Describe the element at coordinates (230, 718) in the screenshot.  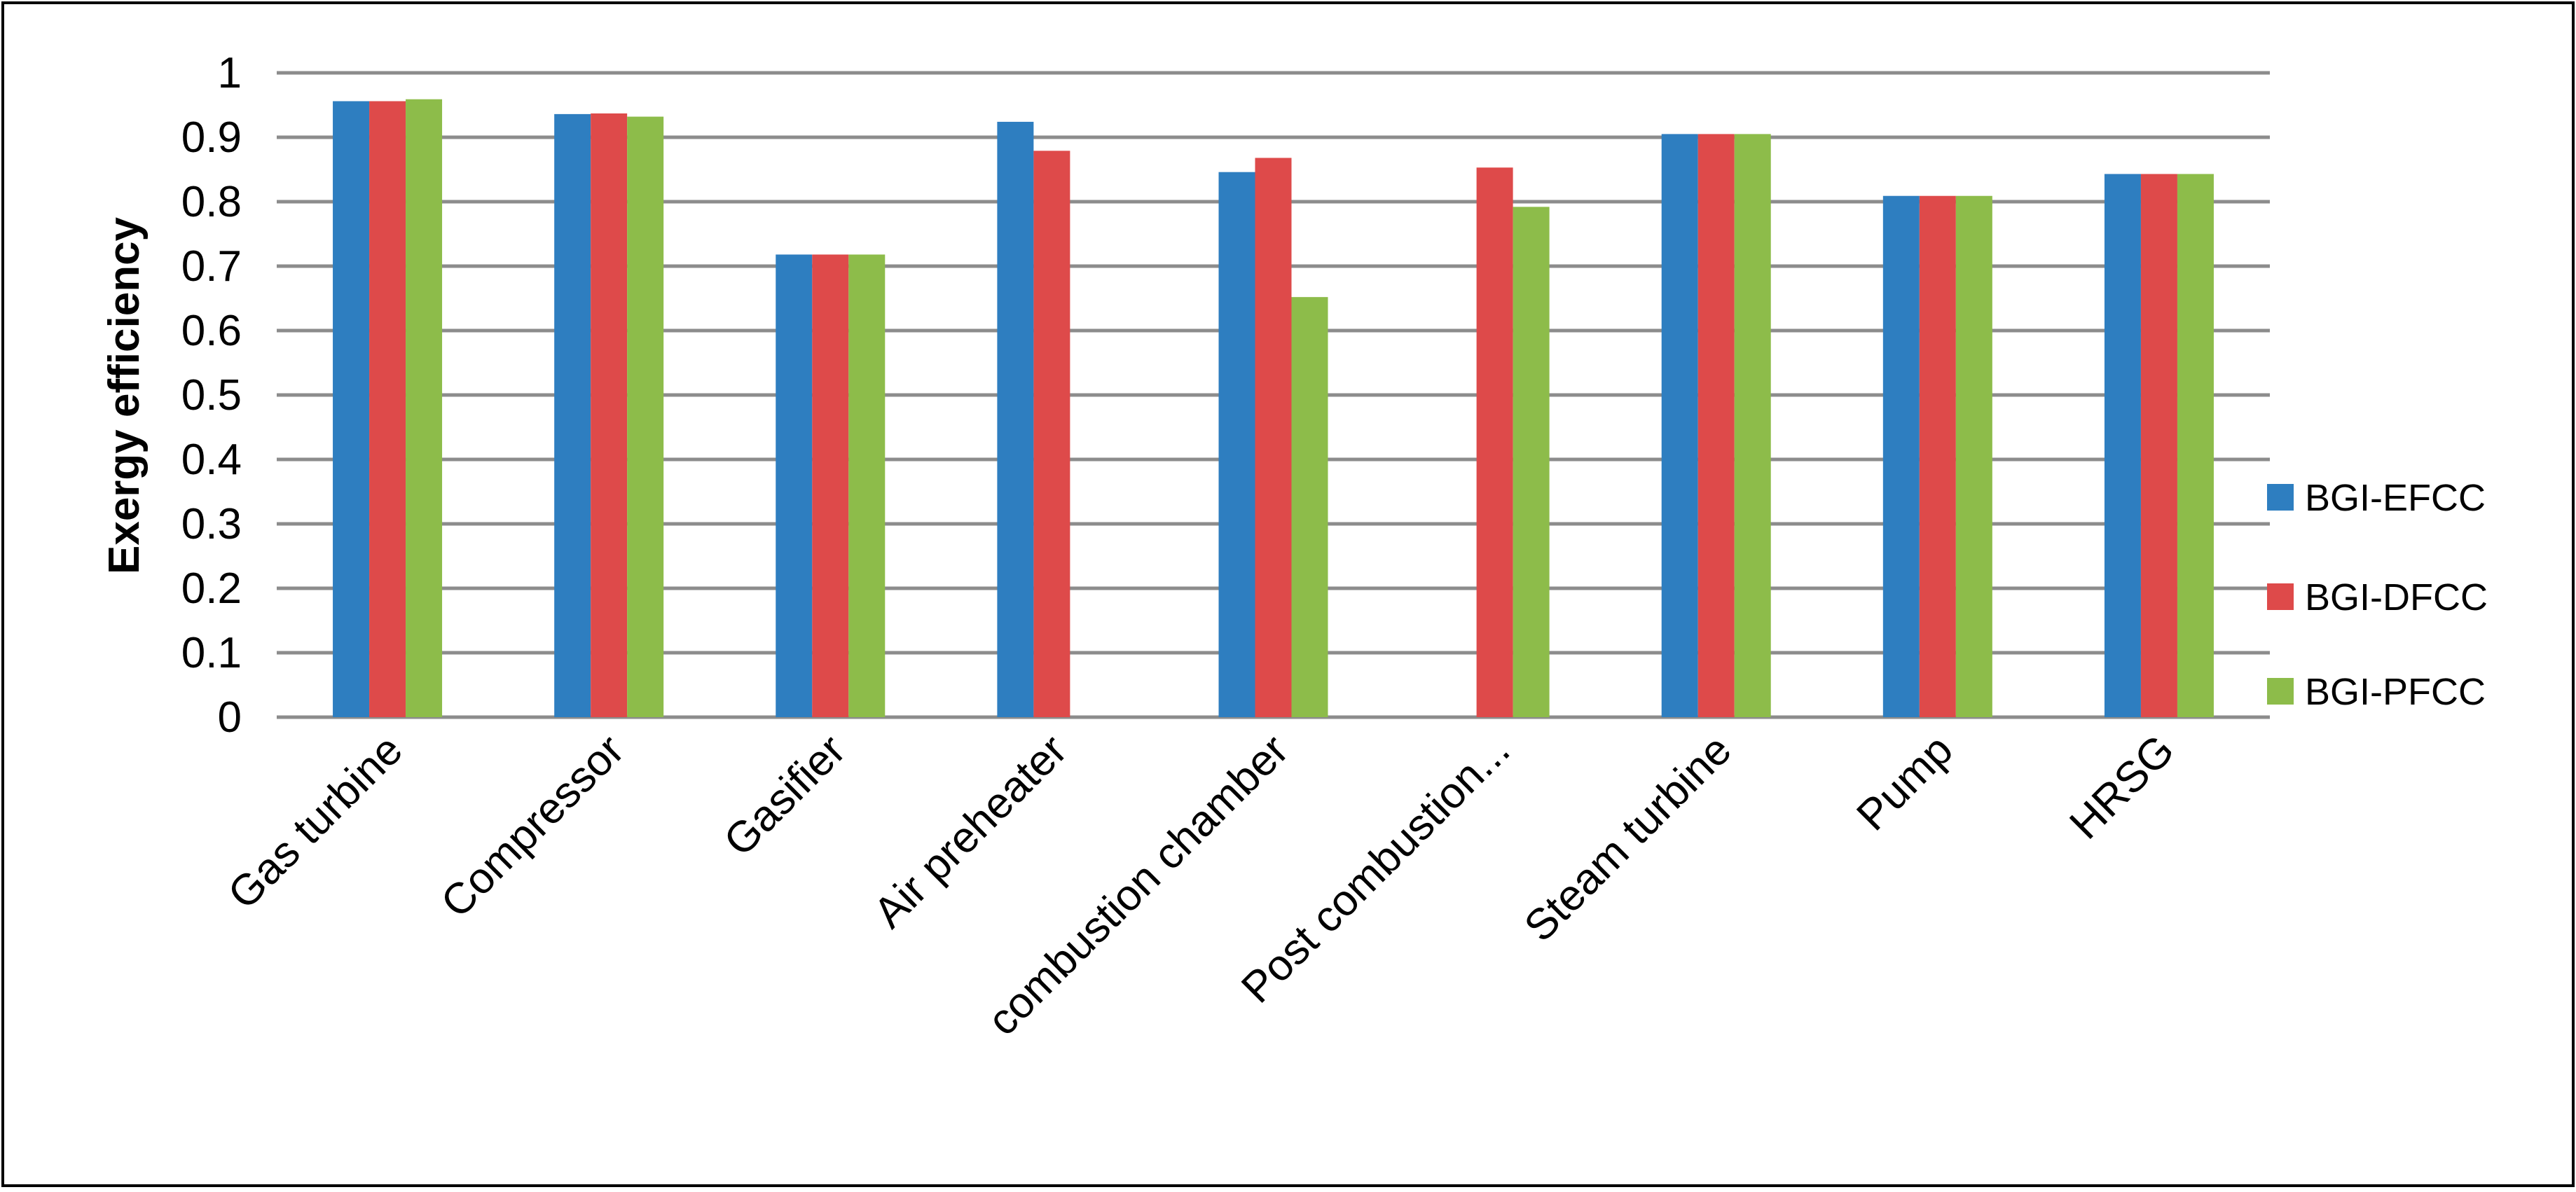
I see `y-tick-label: 0` at that location.